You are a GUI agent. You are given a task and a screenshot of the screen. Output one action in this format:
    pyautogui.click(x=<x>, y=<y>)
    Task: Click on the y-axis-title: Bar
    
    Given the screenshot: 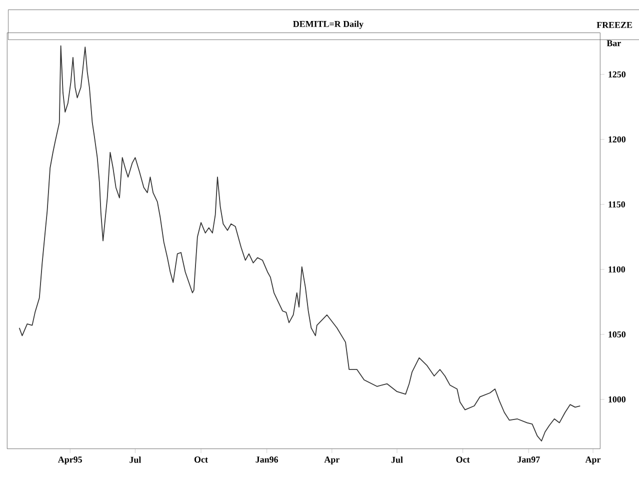 What is the action you would take?
    pyautogui.click(x=613, y=43)
    